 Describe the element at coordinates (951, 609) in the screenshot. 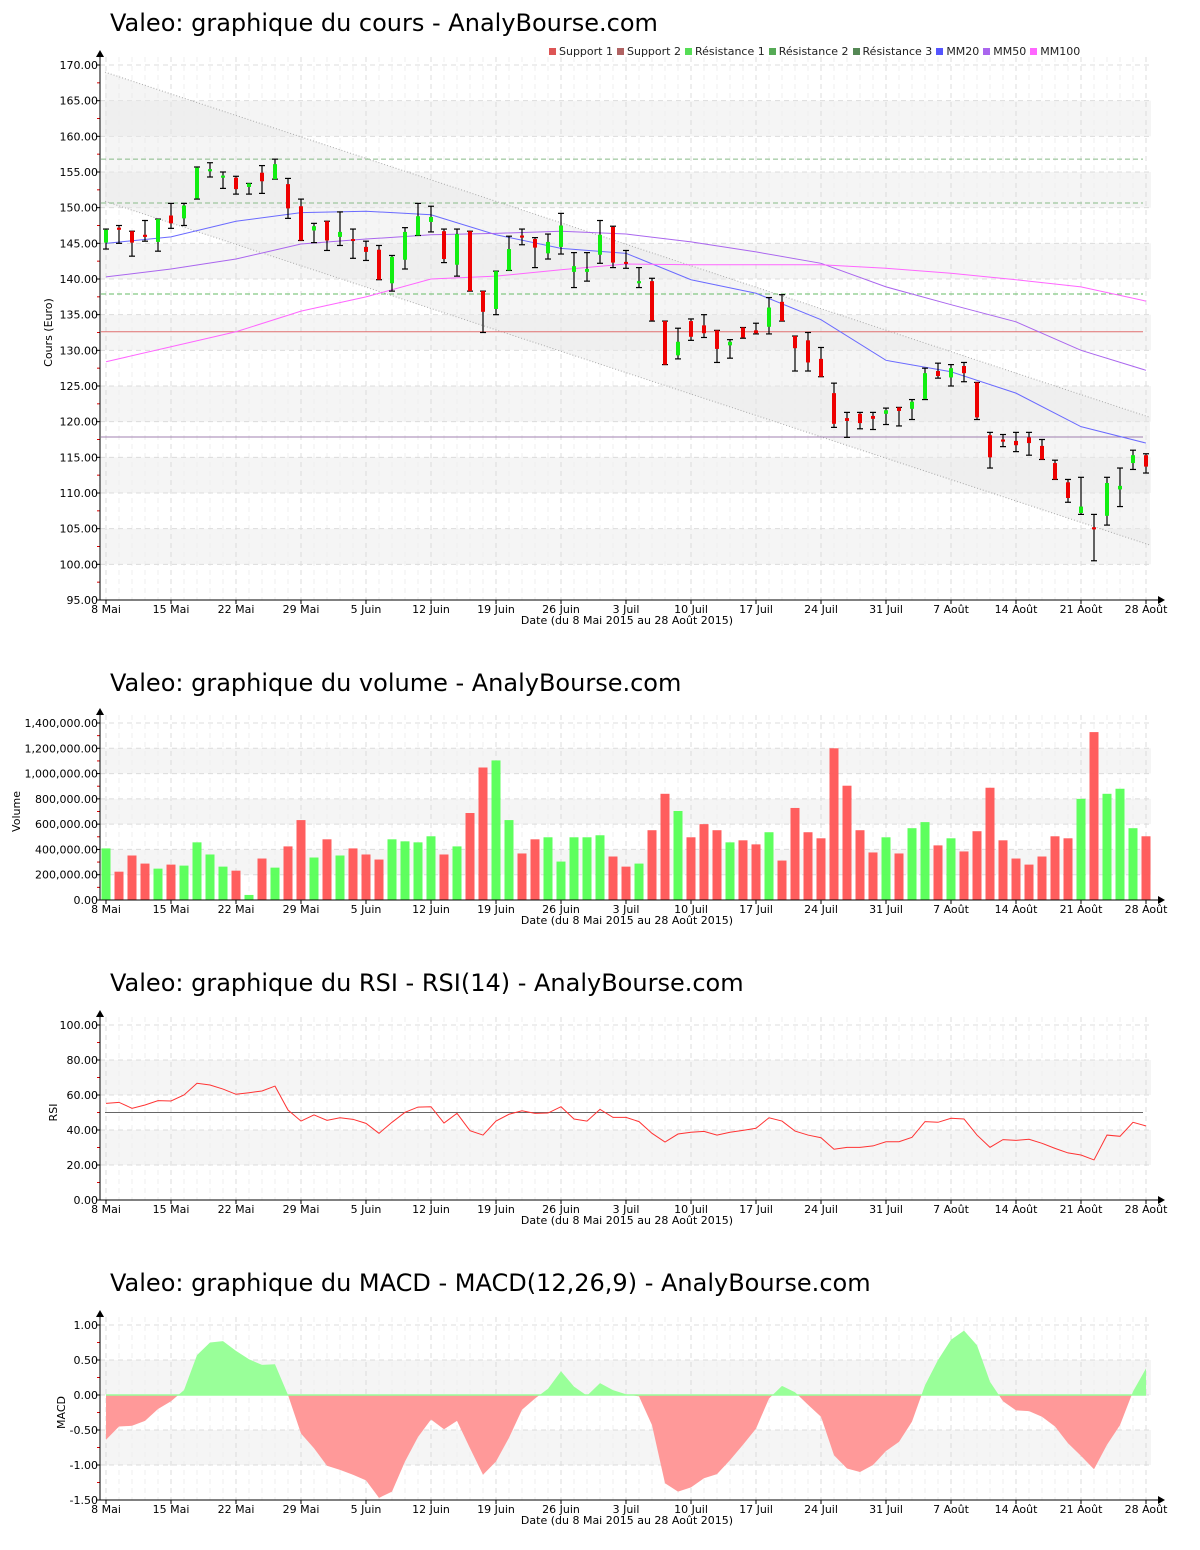

I see `x-tick-label: 7 Août` at that location.